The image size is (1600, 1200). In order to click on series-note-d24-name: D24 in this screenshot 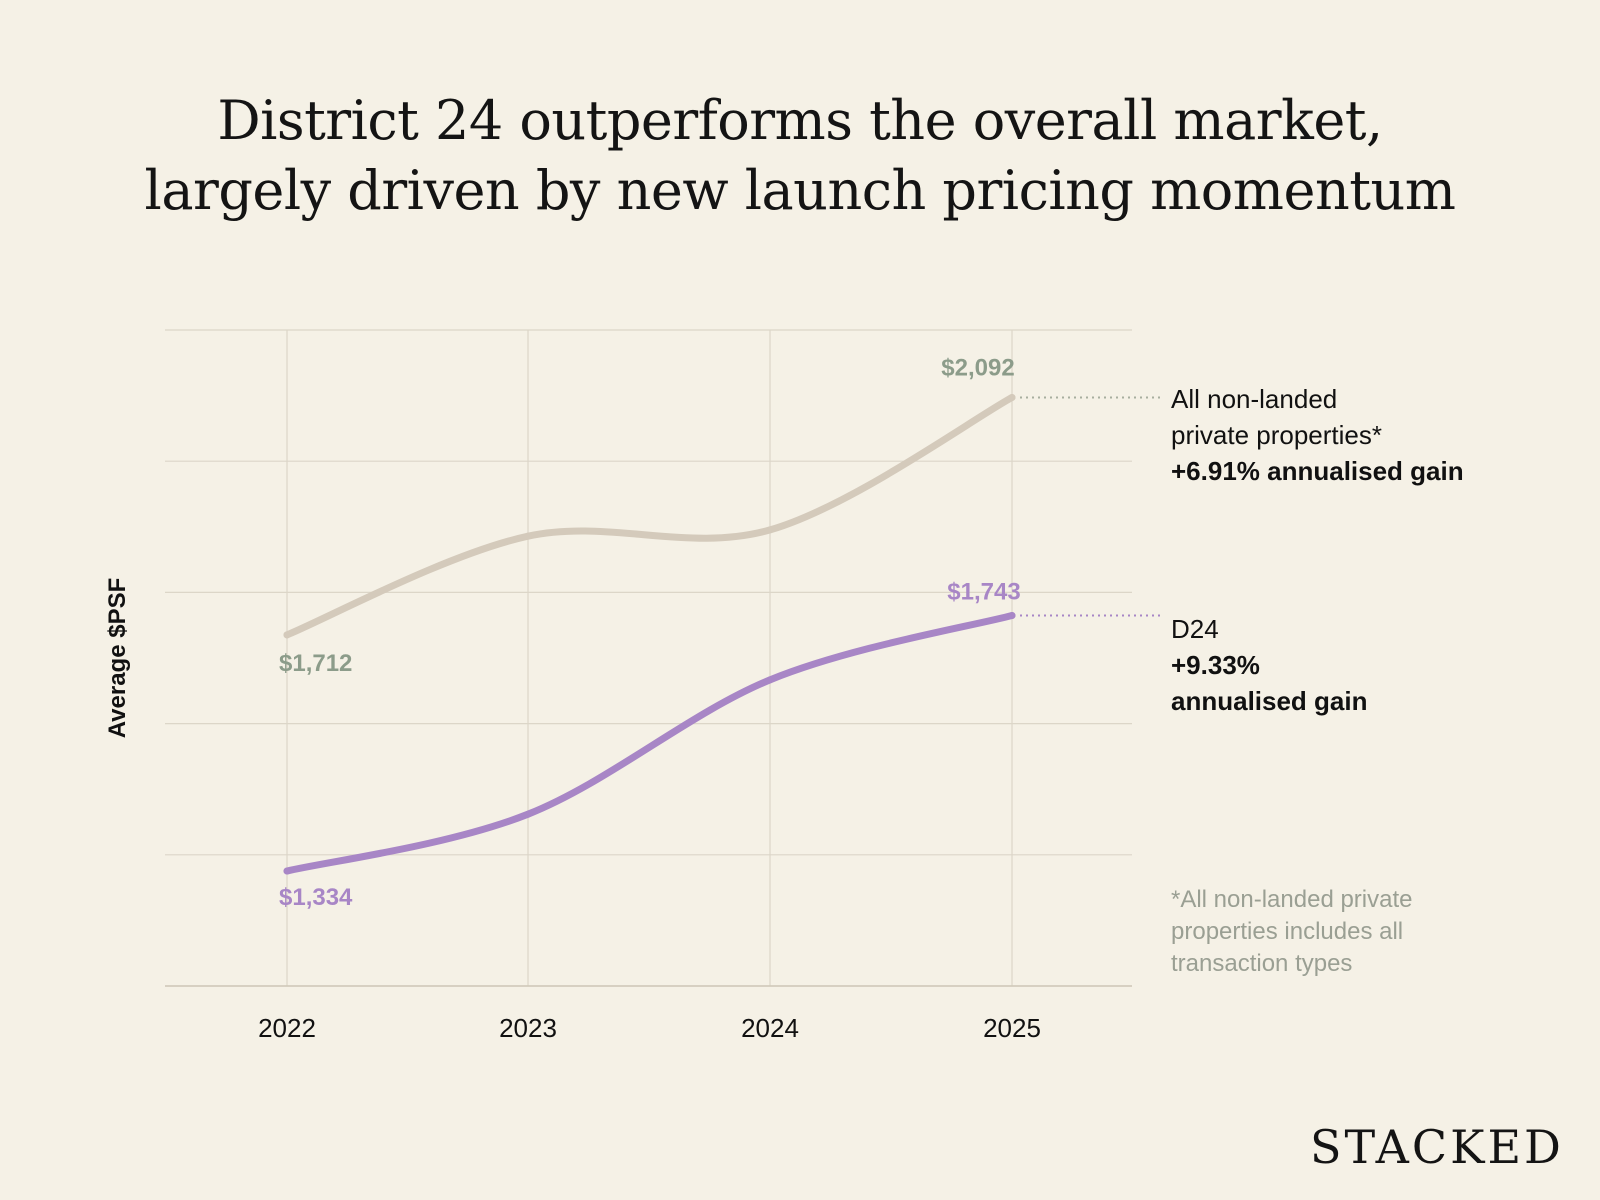, I will do `click(1195, 629)`.